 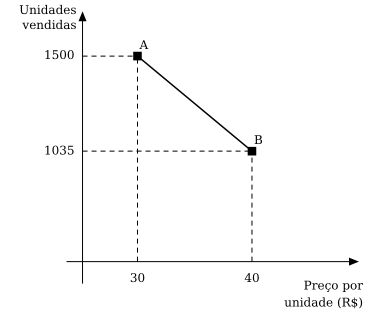 I want to click on annotation: A, so click(x=143, y=45).